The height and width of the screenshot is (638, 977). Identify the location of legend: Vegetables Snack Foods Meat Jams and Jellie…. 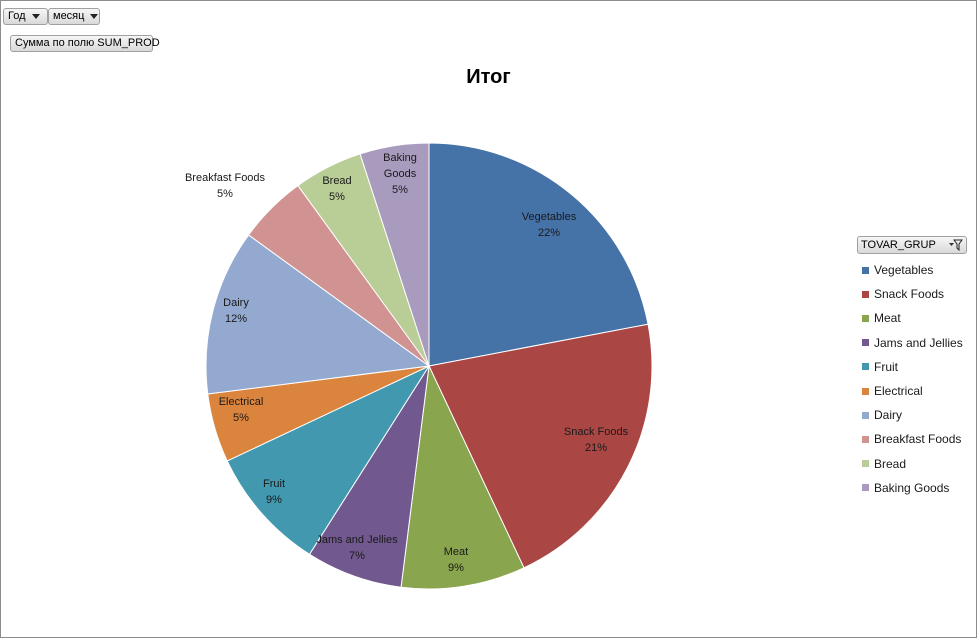
(912, 379).